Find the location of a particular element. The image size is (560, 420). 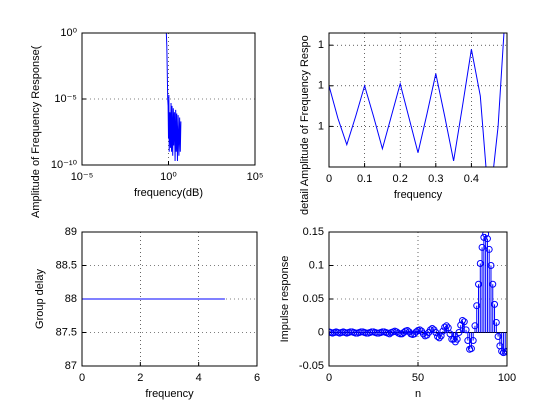

x-tick-label: 100 is located at coordinates (507, 378).